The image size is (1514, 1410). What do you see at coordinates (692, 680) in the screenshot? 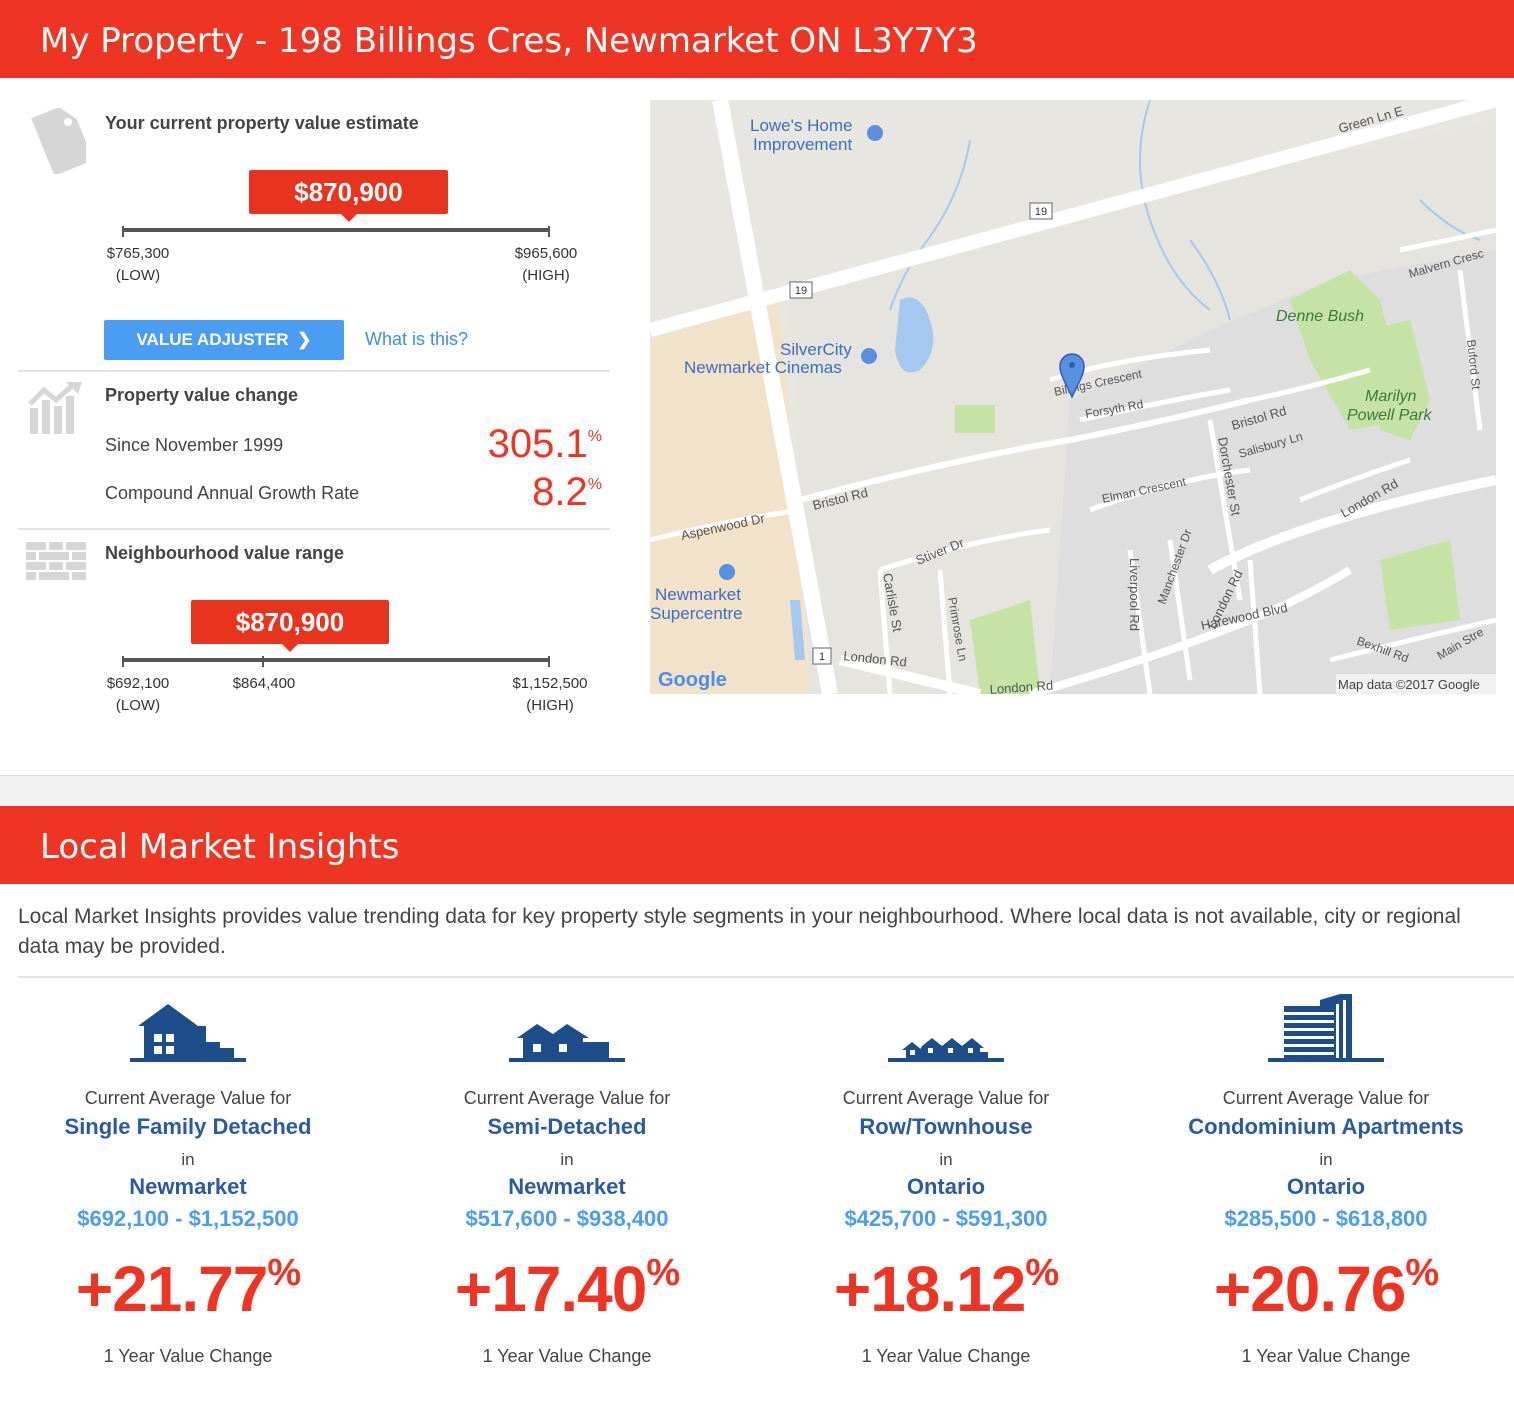
I see `google-logo: Google` at bounding box center [692, 680].